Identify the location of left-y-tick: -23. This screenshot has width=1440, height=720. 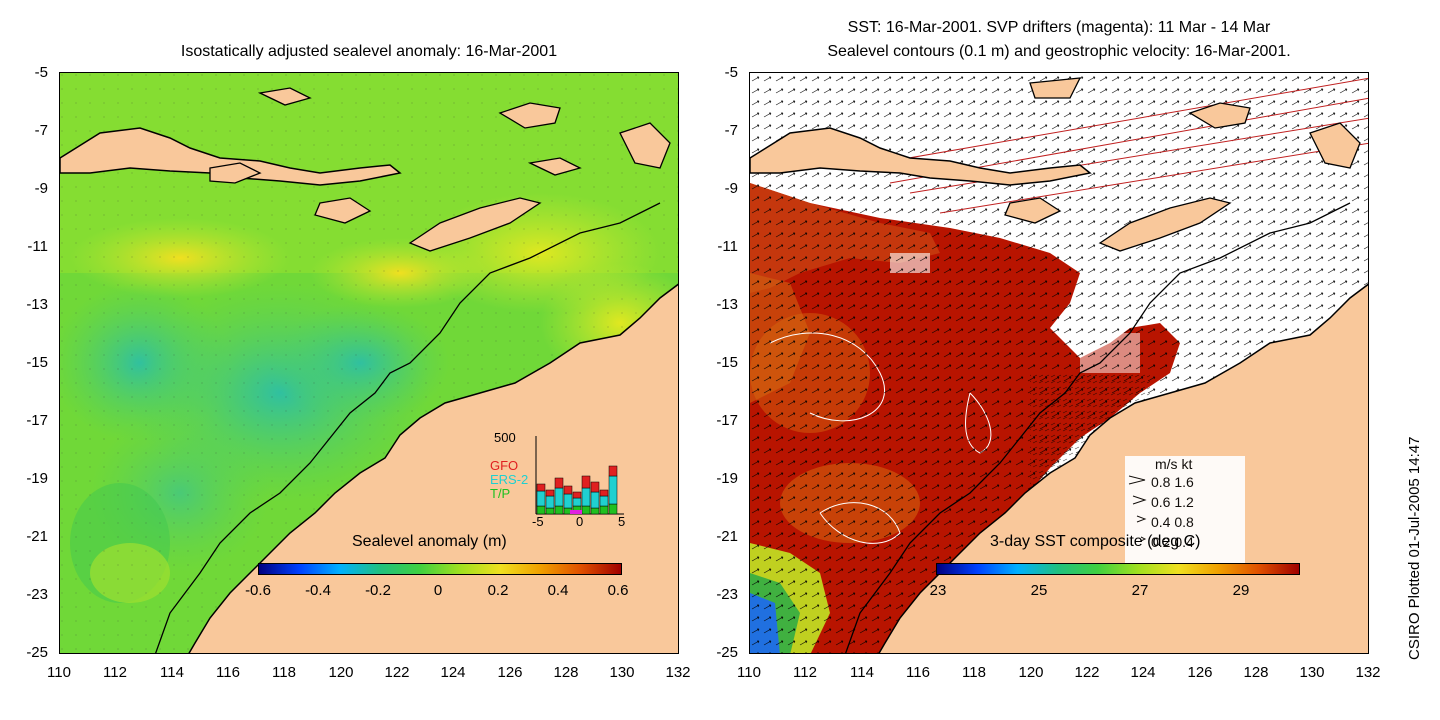
(37, 594).